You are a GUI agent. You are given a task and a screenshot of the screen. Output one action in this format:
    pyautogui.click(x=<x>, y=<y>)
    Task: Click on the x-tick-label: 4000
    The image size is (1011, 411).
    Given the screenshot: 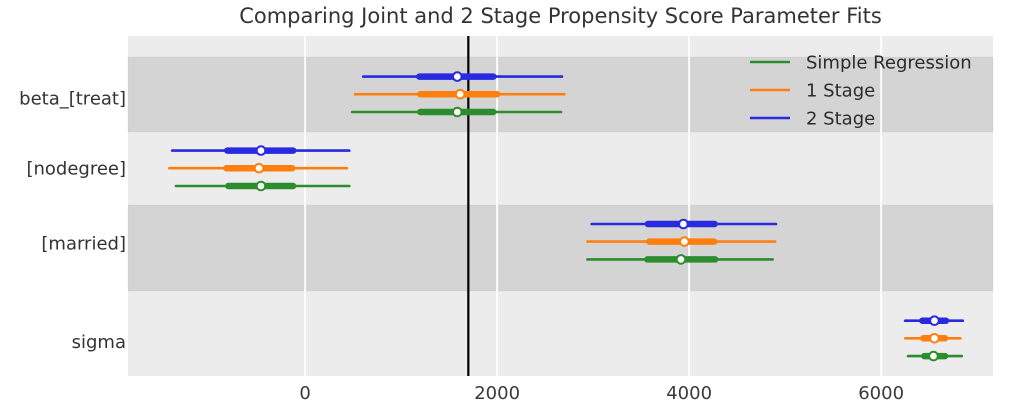 What is the action you would take?
    pyautogui.click(x=689, y=393)
    